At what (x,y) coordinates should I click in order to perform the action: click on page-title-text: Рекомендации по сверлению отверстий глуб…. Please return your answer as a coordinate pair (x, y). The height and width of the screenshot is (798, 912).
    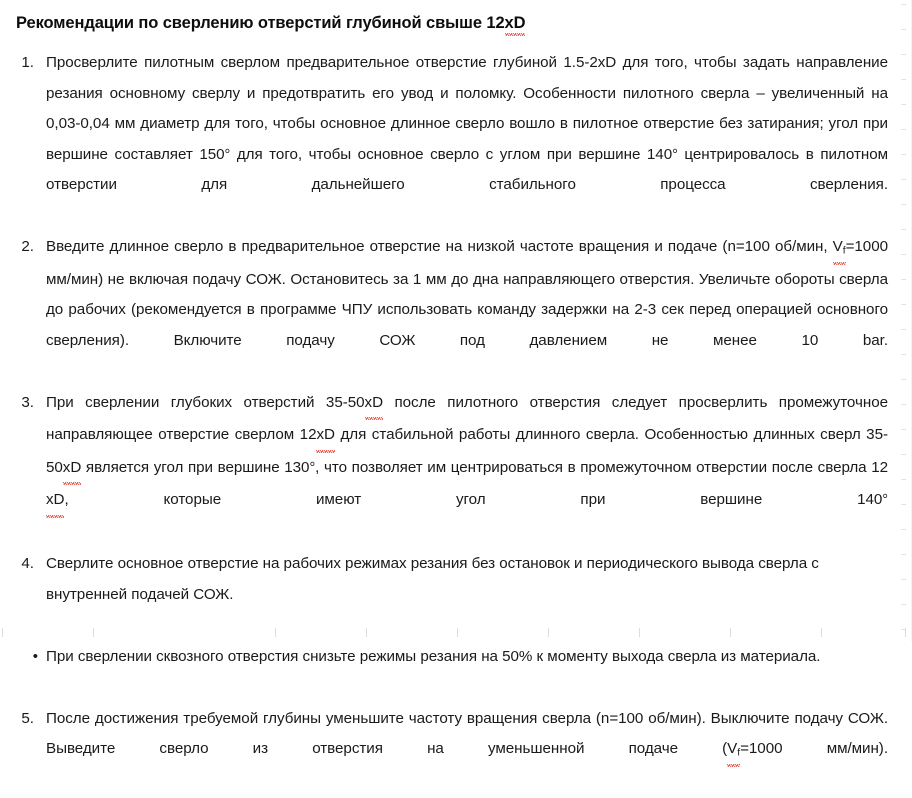
    Looking at the image, I should click on (260, 23).